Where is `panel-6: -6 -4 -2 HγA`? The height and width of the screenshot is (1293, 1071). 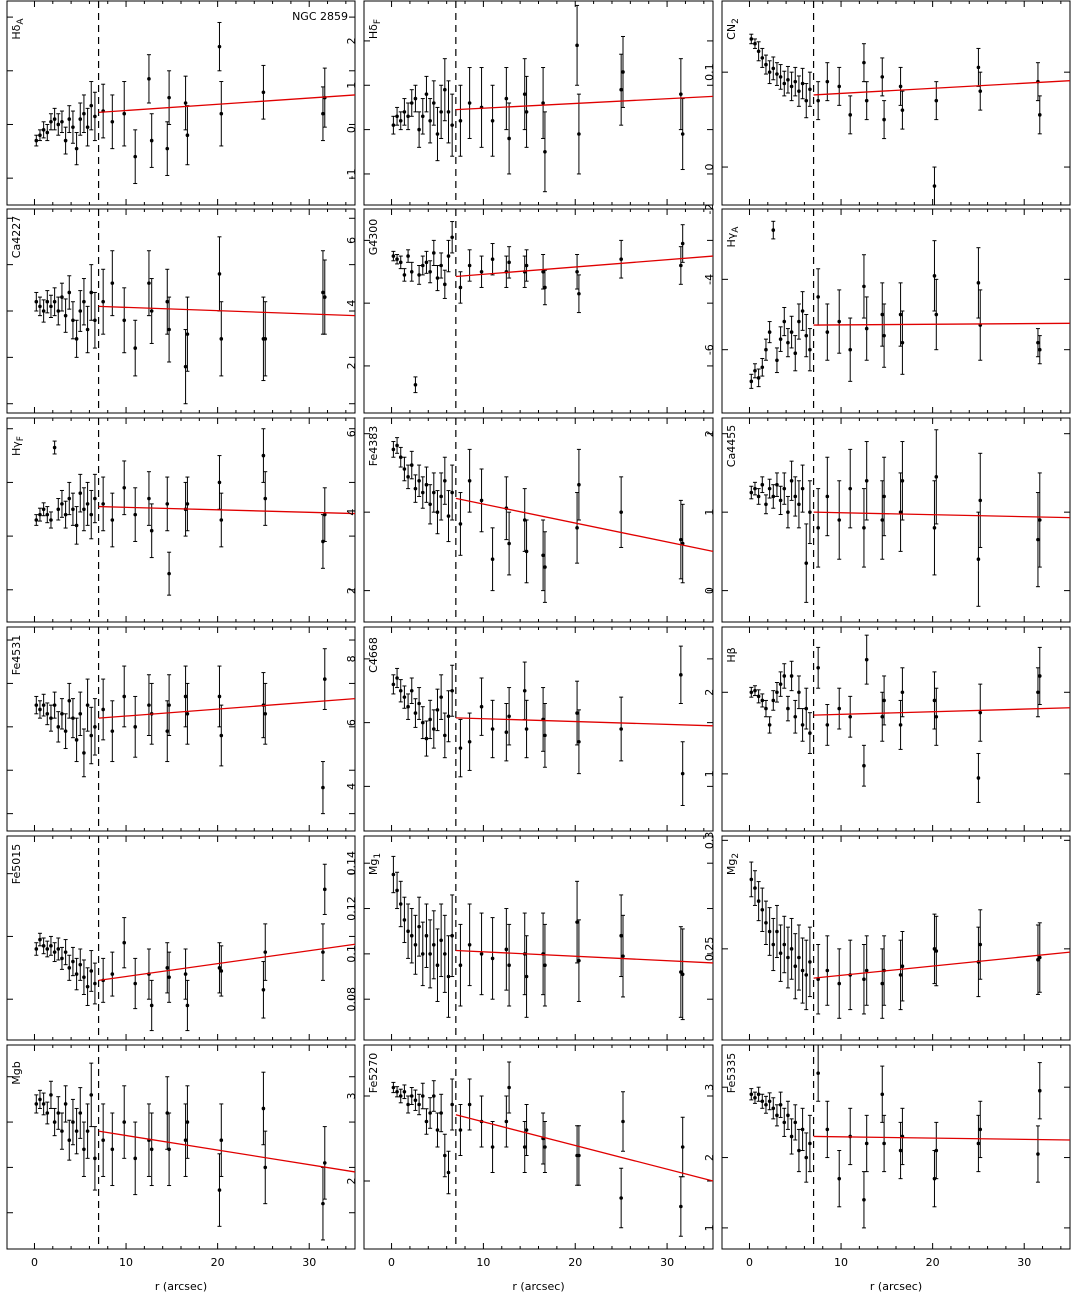
panel-6: -6 -4 -2 HγA is located at coordinates (887, 309).